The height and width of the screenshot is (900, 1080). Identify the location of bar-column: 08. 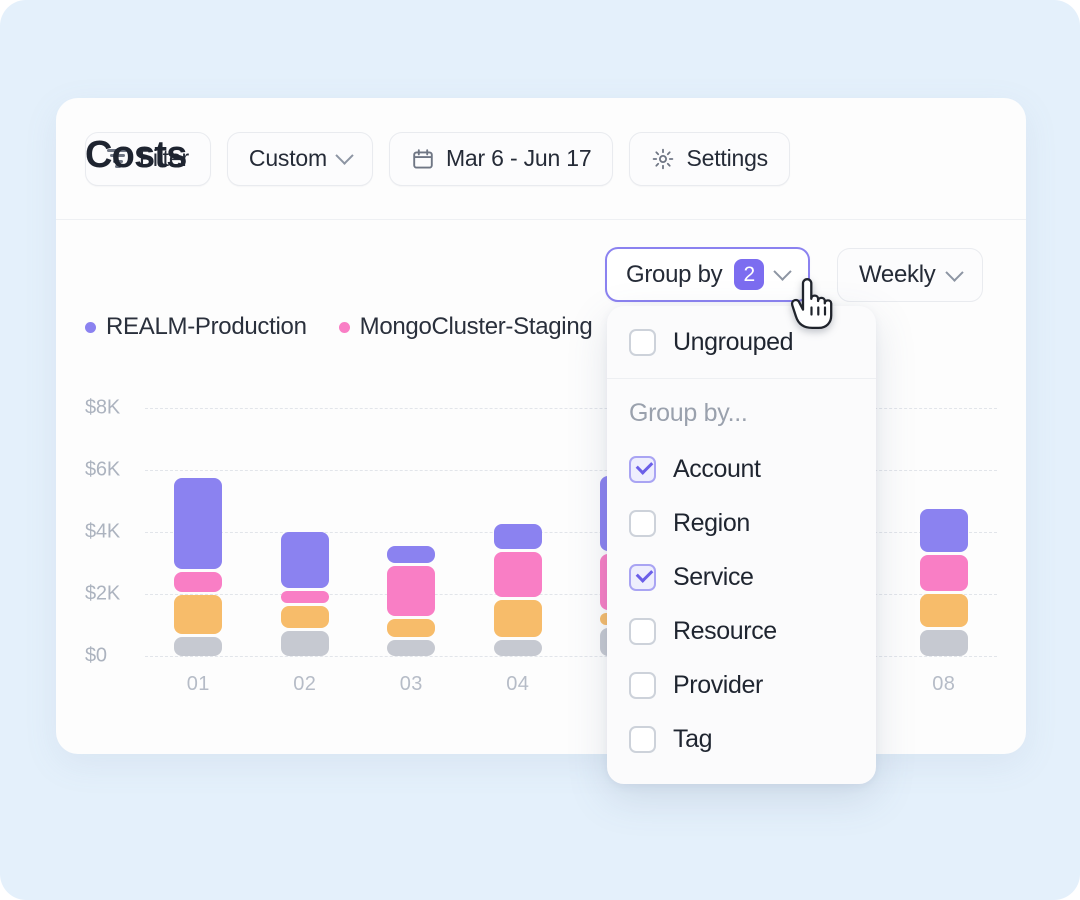
(944, 551).